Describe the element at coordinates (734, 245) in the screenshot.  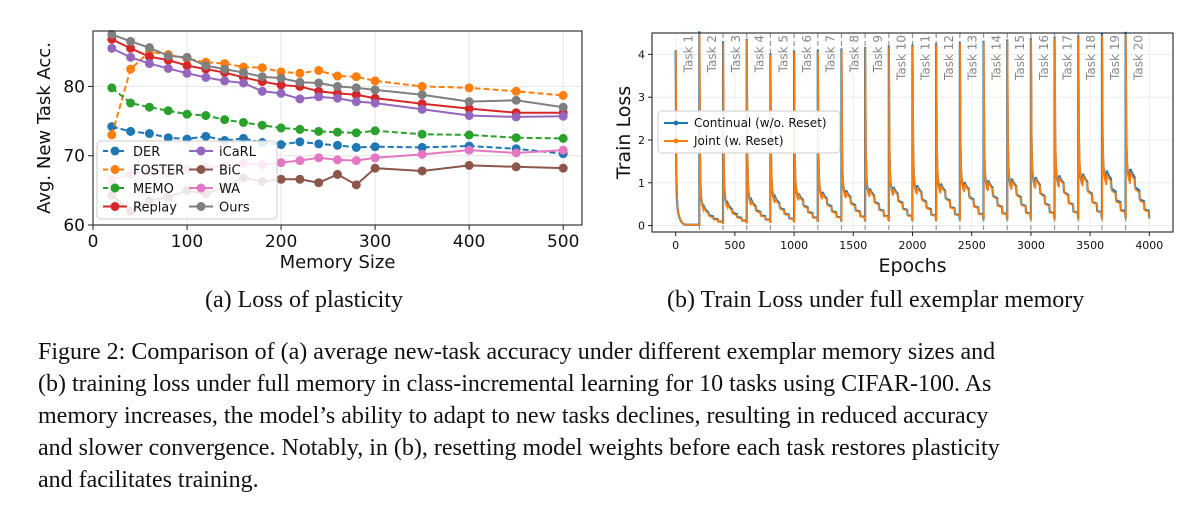
I see `x-tick-label: 500` at that location.